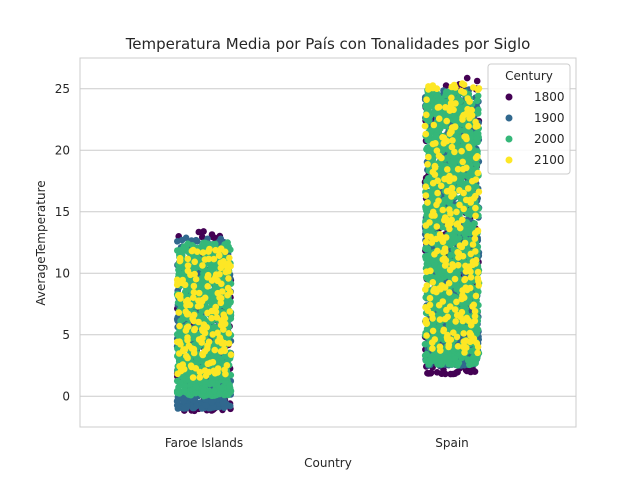 The image size is (640, 480). I want to click on legend-marker, so click(509, 160).